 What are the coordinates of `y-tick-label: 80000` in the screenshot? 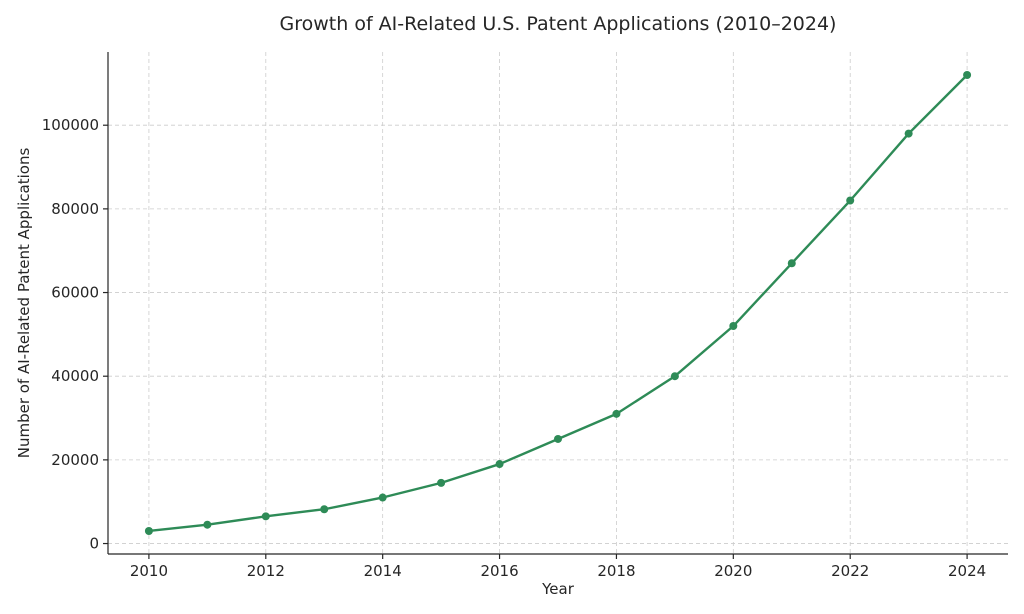 It's located at (75, 209).